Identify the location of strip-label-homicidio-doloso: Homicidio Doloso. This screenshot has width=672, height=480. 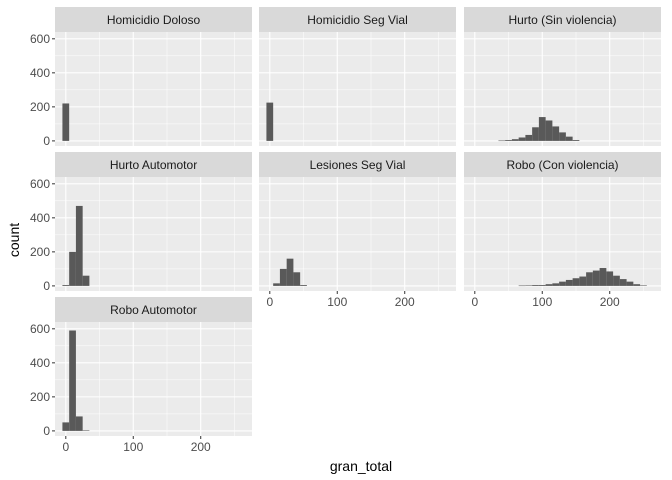
(154, 20).